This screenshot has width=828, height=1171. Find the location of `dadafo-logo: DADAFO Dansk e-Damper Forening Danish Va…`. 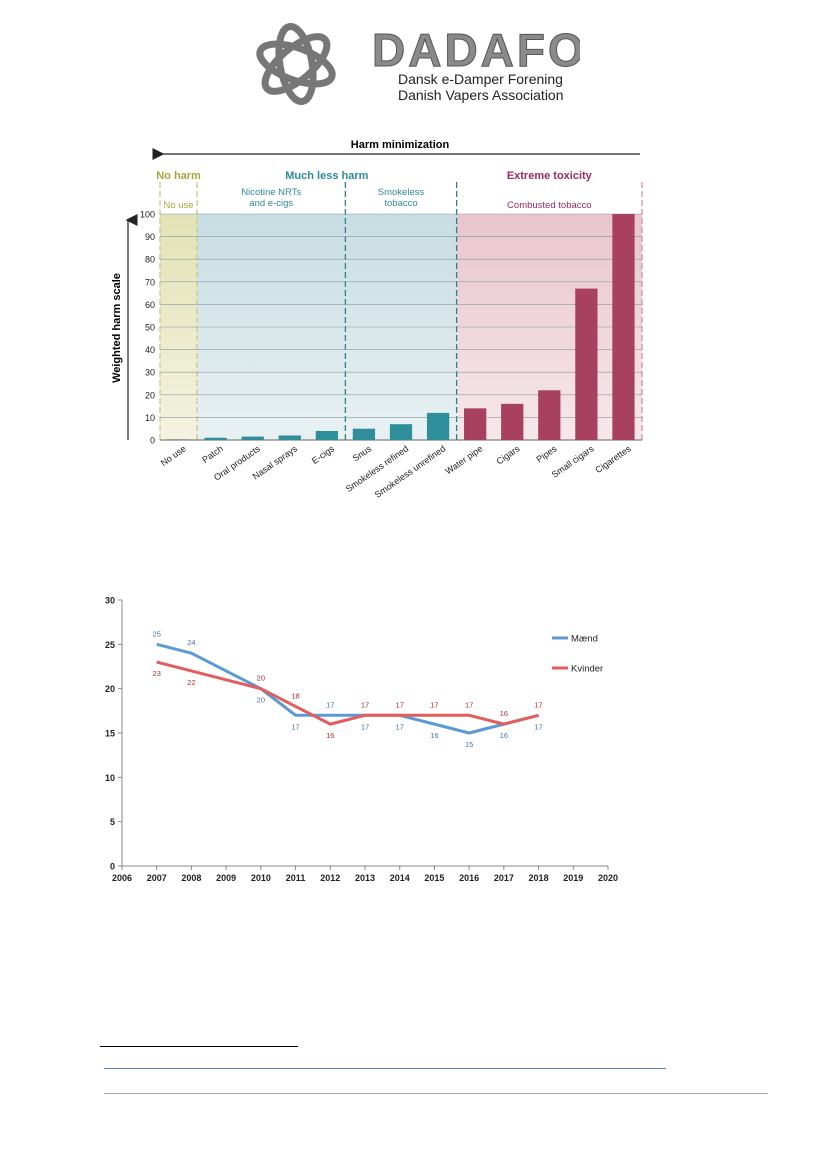

dadafo-logo: DADAFO Dansk e-Damper Forening Danish Va… is located at coordinates (417, 62).